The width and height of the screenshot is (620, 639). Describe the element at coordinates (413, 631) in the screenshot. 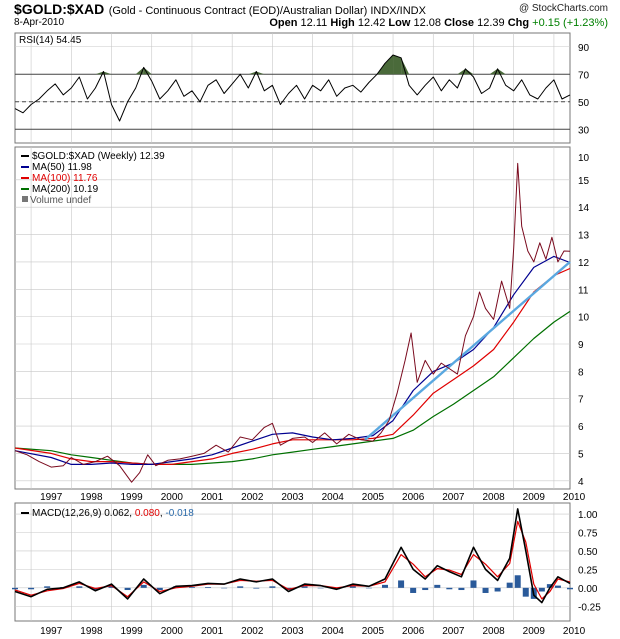

I see `macd-xtick: 2006` at that location.